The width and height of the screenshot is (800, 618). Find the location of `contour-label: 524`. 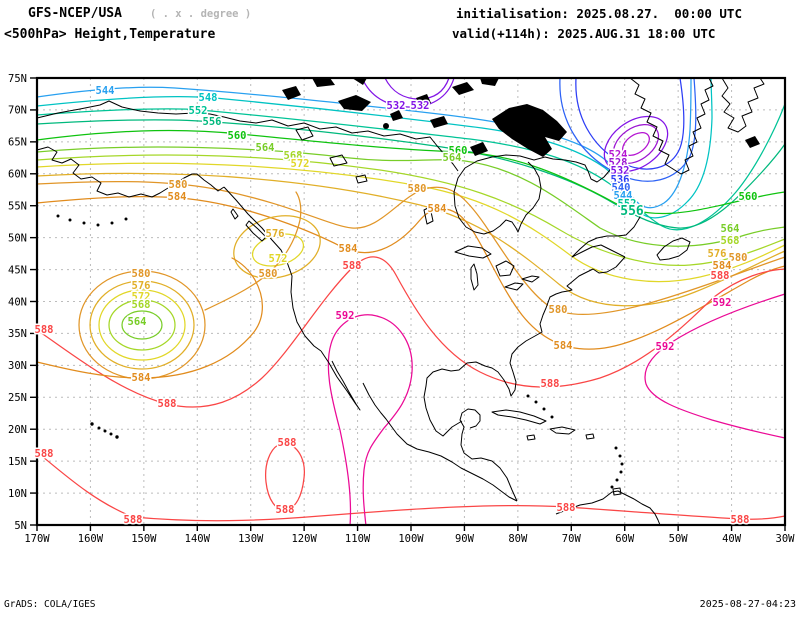

contour-label: 524 is located at coordinates (618, 155).